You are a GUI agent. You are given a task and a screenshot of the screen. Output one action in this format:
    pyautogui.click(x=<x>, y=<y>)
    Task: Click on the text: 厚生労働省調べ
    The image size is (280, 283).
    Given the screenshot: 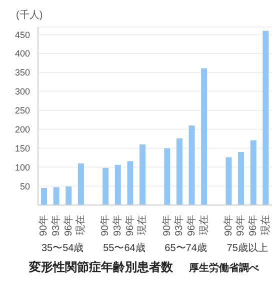 What is the action you would take?
    pyautogui.click(x=224, y=268)
    